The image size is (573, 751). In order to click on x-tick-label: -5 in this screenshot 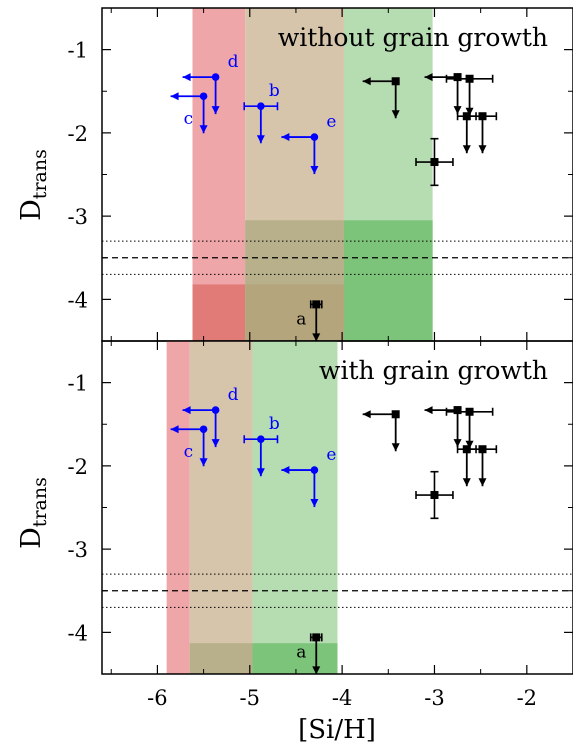, I will do `click(250, 698)`.